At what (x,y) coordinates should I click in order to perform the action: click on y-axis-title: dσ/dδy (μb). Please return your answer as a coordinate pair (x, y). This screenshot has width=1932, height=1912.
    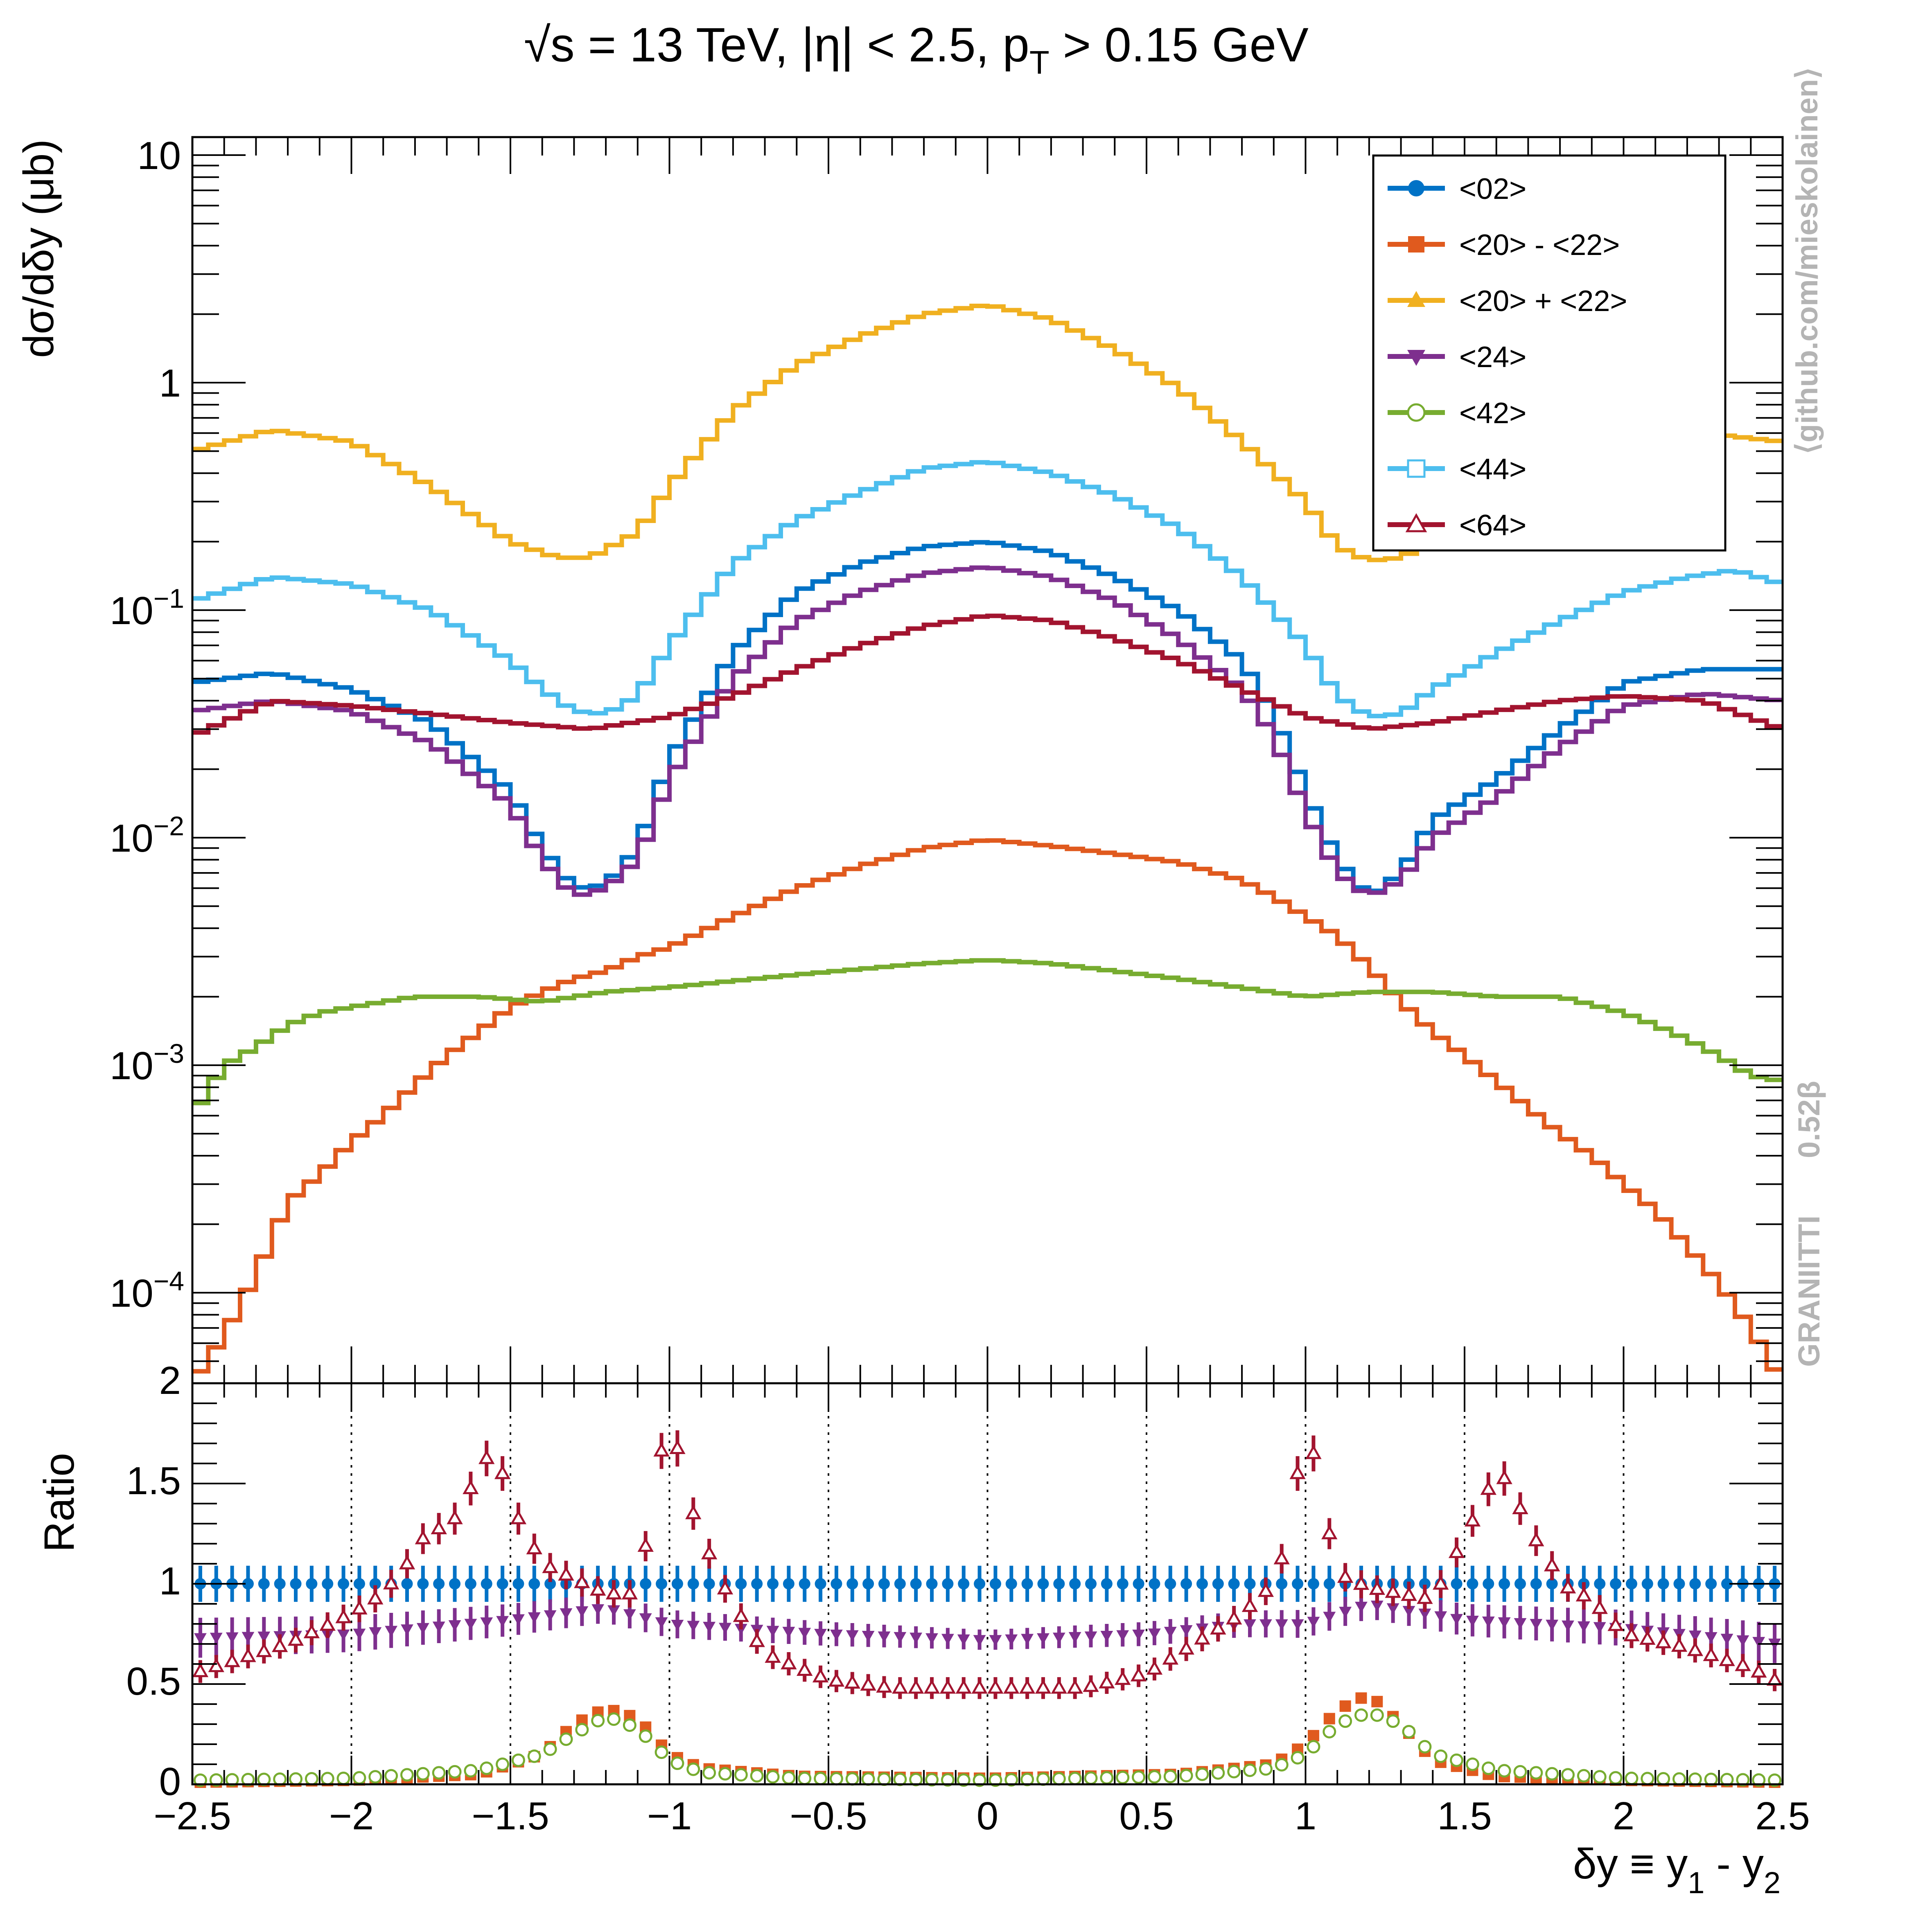
    Looking at the image, I should click on (39, 249).